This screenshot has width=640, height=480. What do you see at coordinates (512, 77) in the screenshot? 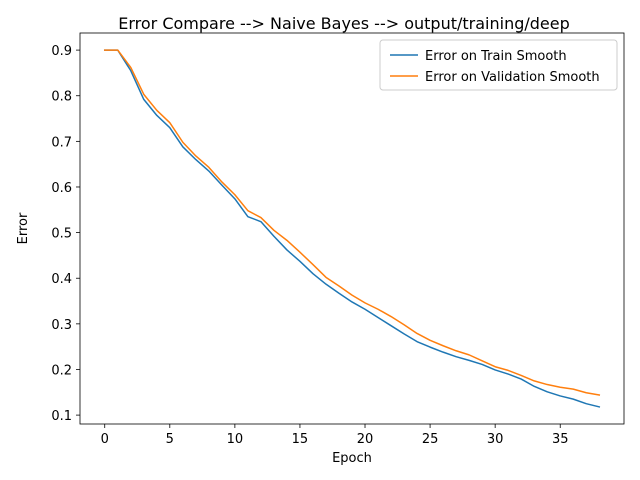
I see `legend-label-validation: Error on Validation Smooth` at bounding box center [512, 77].